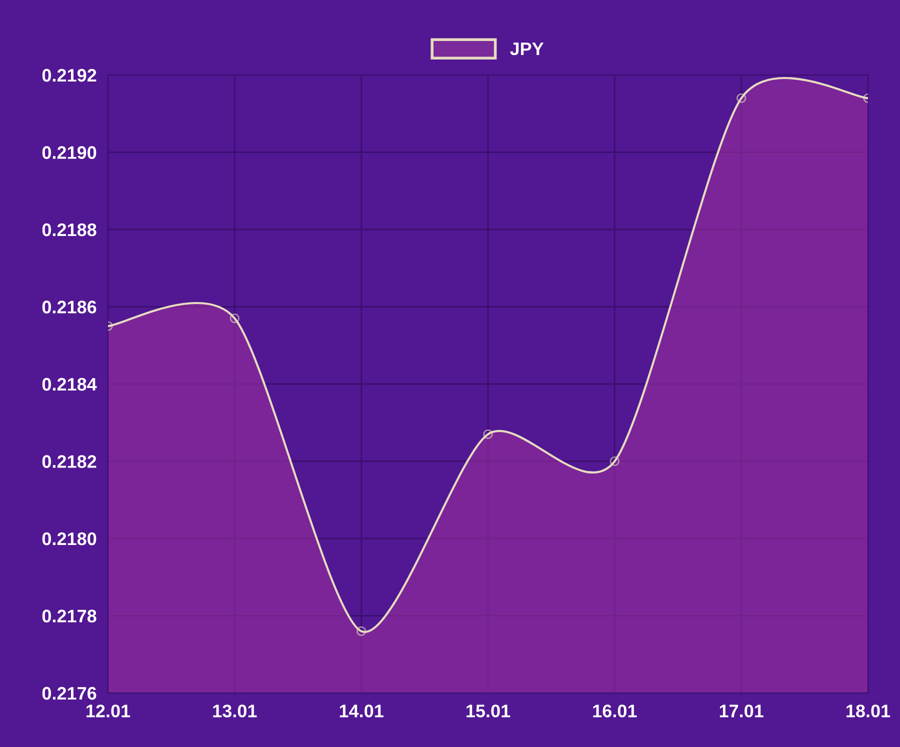  Describe the element at coordinates (69, 461) in the screenshot. I see `y-tick-label: 0.2182` at that location.